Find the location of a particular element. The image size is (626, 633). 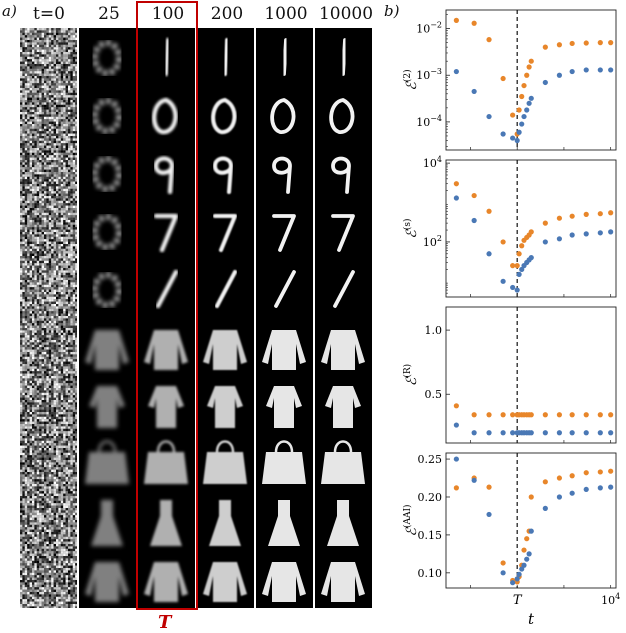

y-tick-label: 10⁻⁴ is located at coordinates (429, 121).